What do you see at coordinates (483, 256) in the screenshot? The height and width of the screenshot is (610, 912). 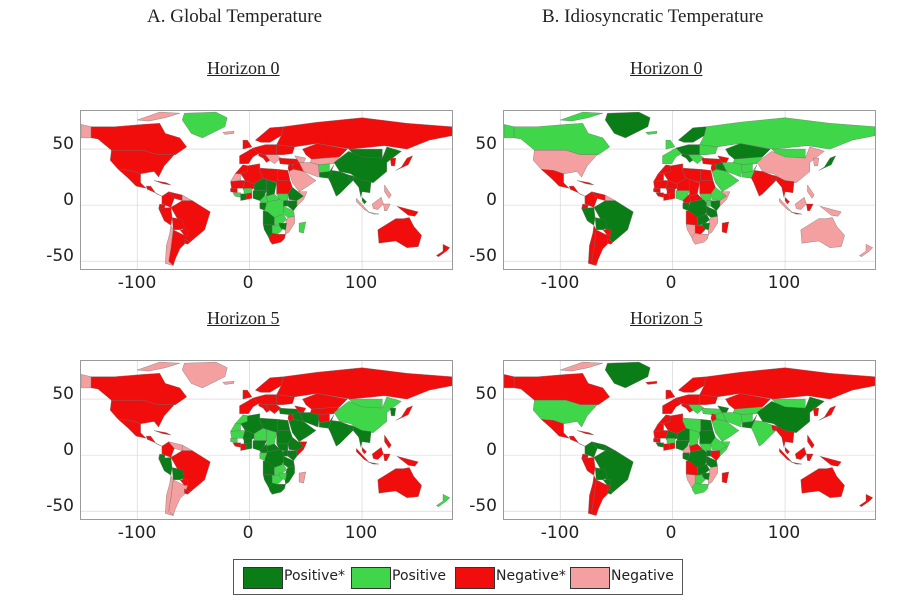 I see `y-tick-label: -50` at bounding box center [483, 256].